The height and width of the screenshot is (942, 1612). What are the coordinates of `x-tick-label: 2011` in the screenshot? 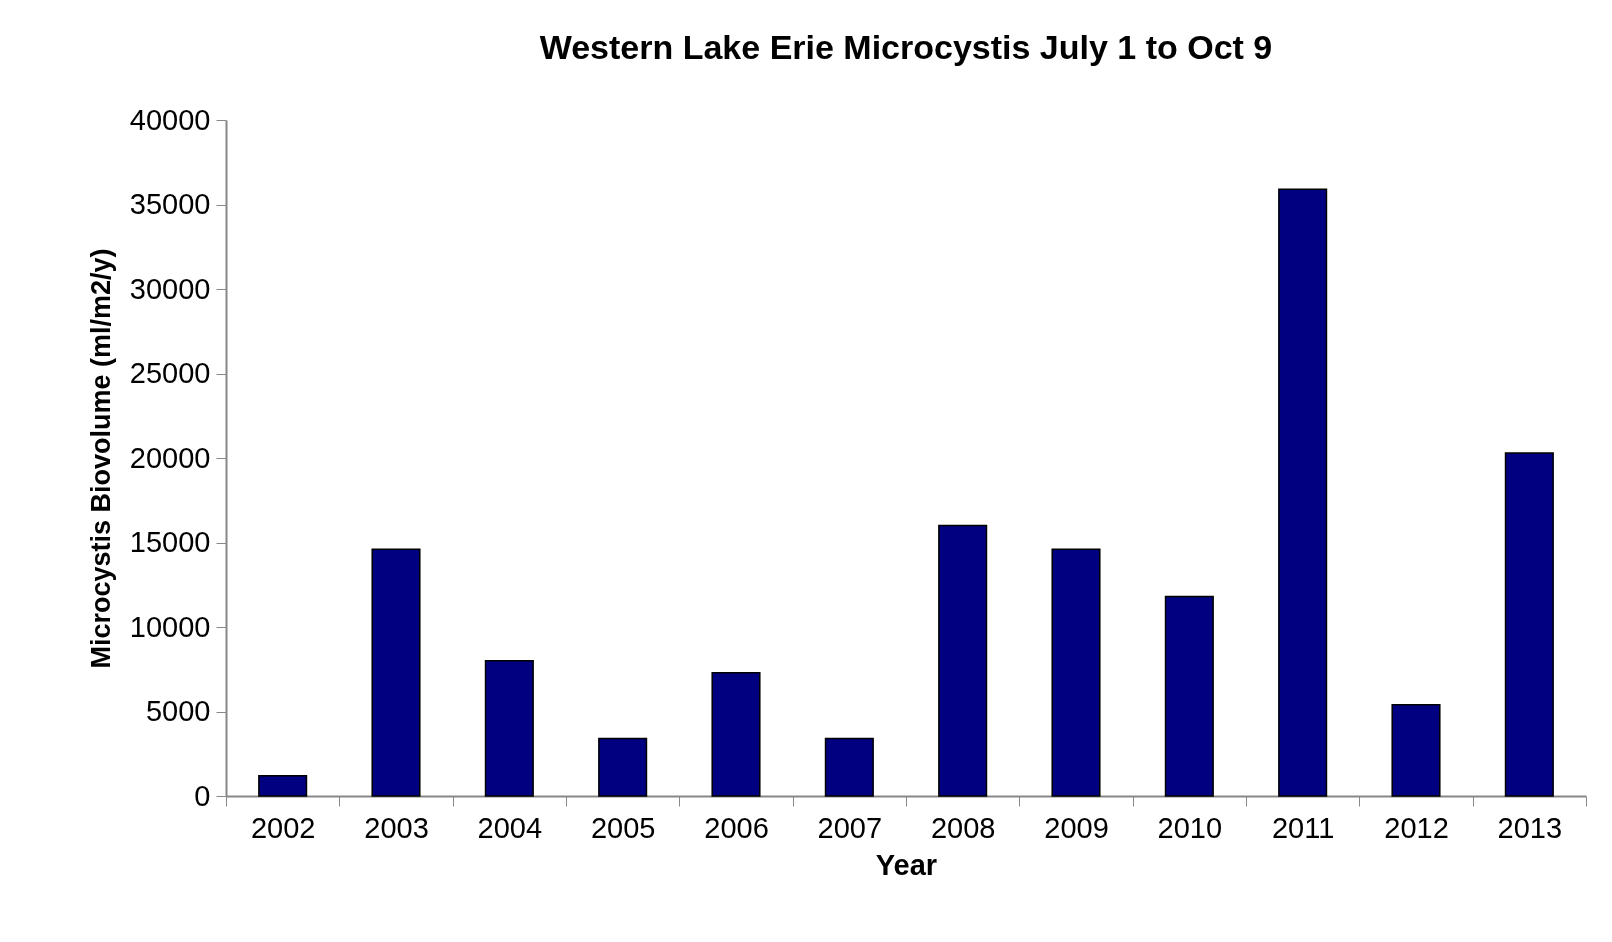 It's located at (1303, 827).